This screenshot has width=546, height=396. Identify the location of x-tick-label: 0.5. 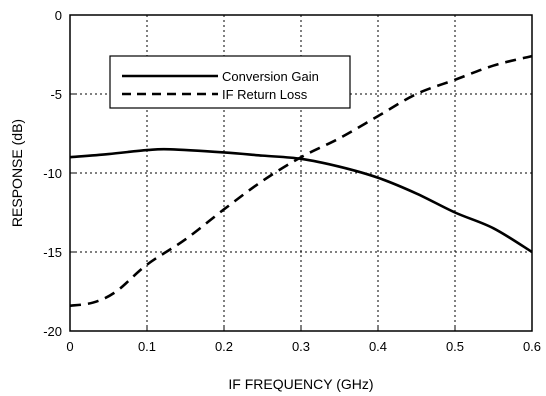
(455, 346).